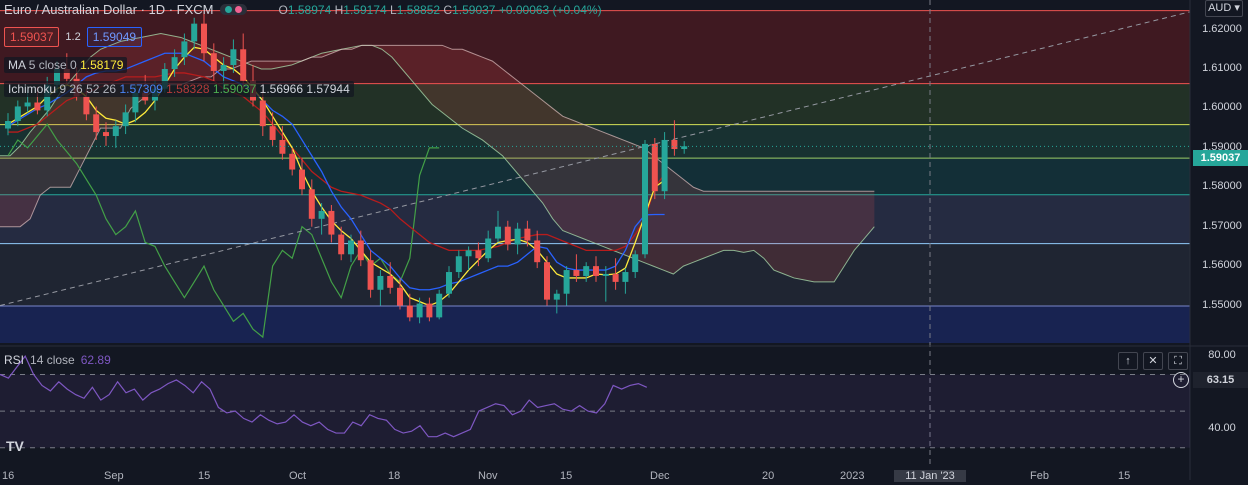 Image resolution: width=1248 pixels, height=485 pixels. What do you see at coordinates (768, 476) in the screenshot?
I see `time-tick-label: 20` at bounding box center [768, 476].